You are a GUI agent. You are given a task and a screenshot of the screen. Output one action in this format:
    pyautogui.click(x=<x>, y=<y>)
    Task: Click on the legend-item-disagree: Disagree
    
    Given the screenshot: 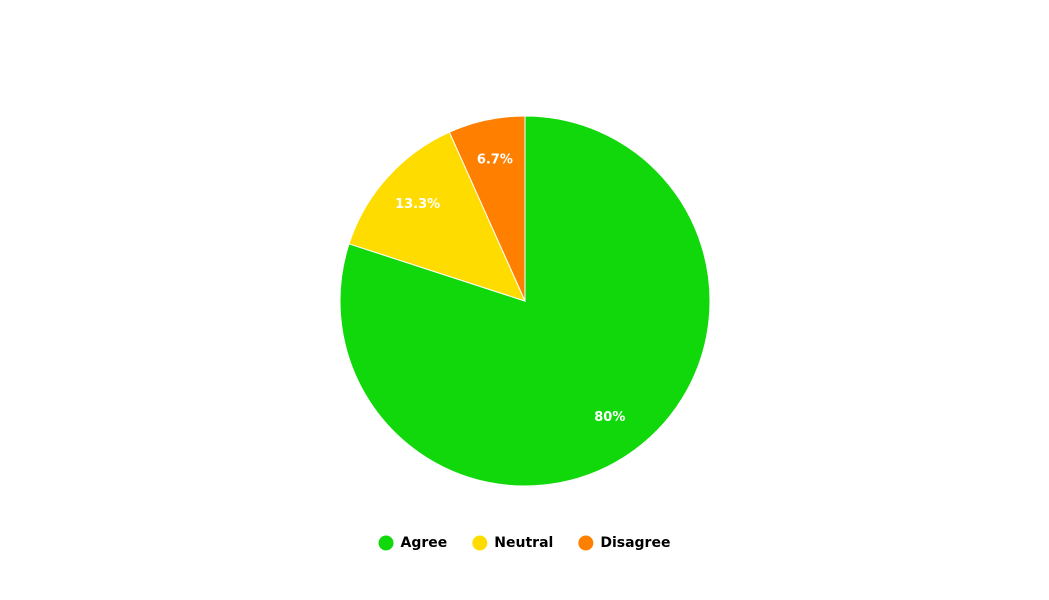 What is the action you would take?
    pyautogui.click(x=624, y=543)
    